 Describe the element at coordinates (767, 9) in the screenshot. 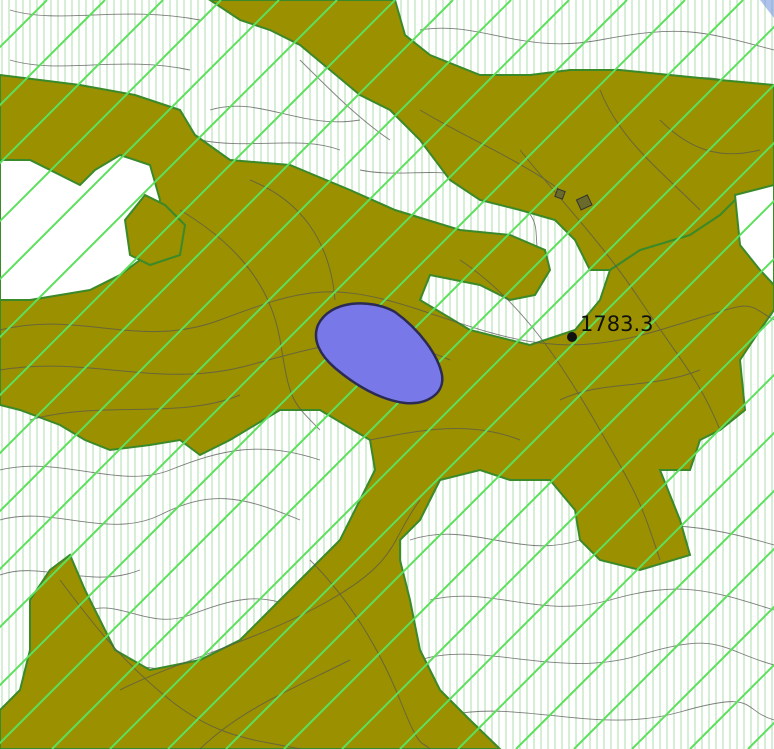

I see `corner-feature` at that location.